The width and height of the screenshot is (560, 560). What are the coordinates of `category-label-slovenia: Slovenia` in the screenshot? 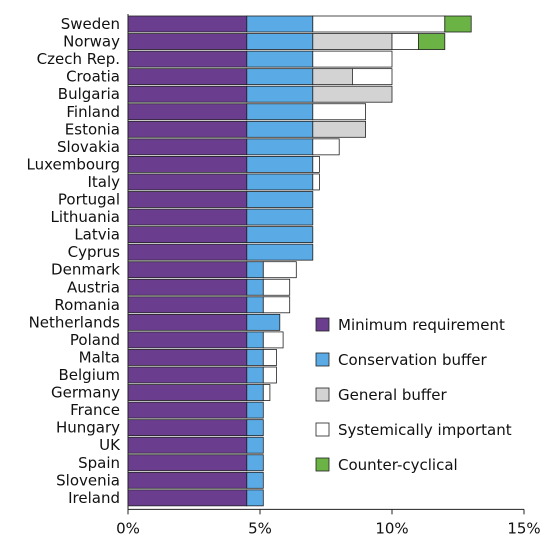 It's located at (88, 480).